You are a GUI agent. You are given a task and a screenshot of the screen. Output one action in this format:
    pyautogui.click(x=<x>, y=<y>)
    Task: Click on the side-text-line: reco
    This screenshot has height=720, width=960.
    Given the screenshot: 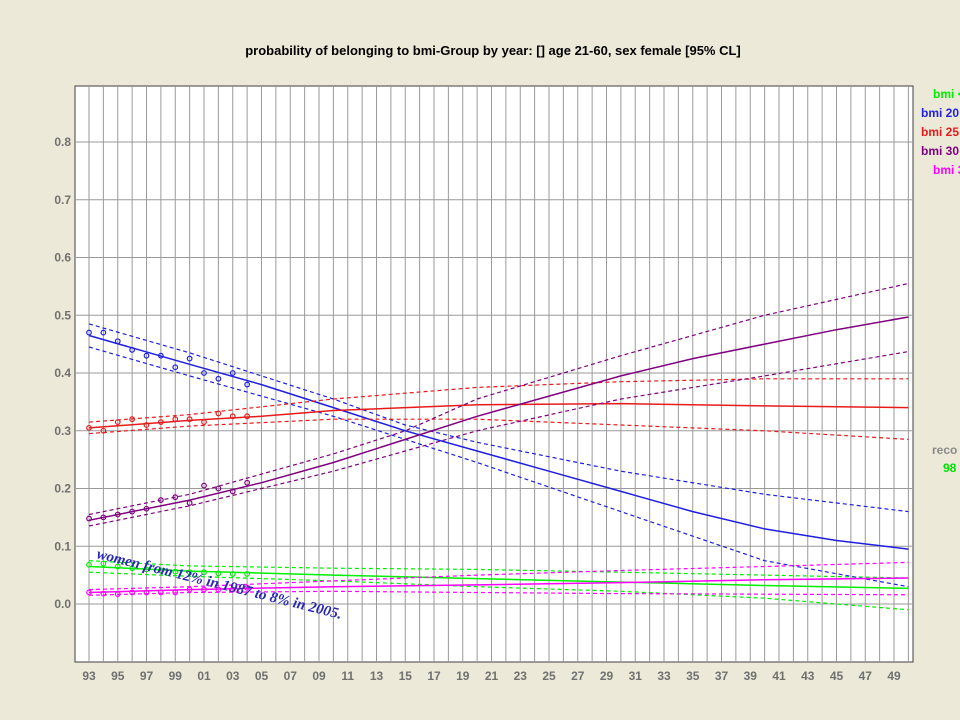 What is the action you would take?
    pyautogui.click(x=944, y=450)
    